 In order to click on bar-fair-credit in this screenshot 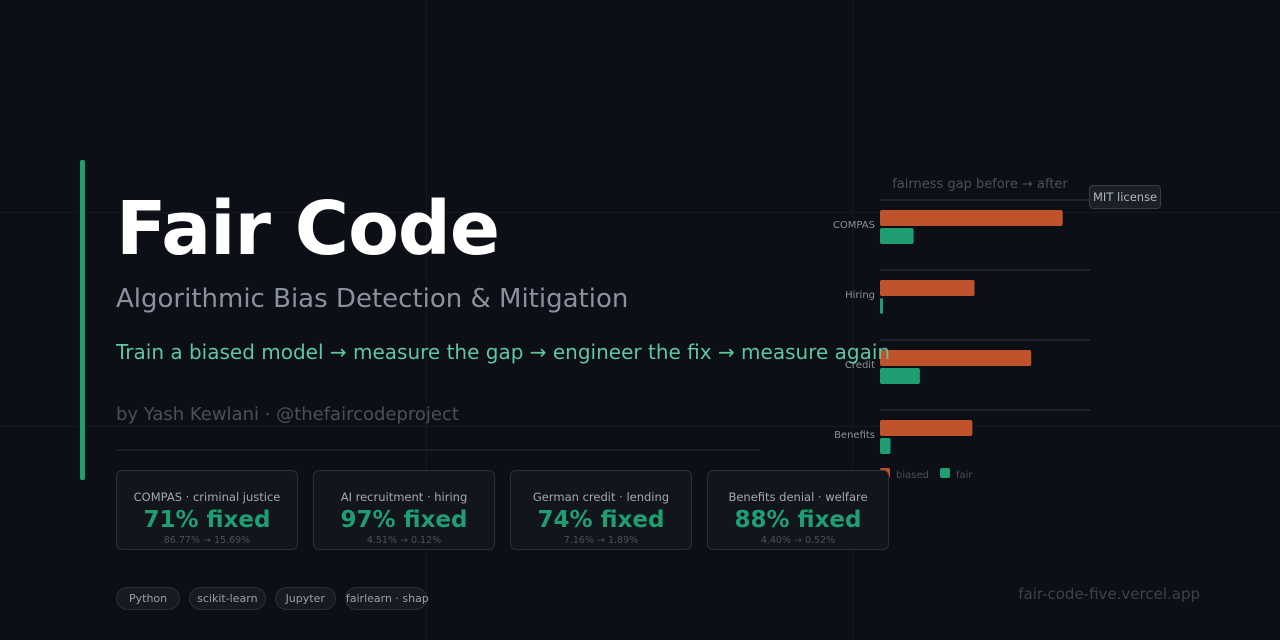, I will do `click(900, 376)`.